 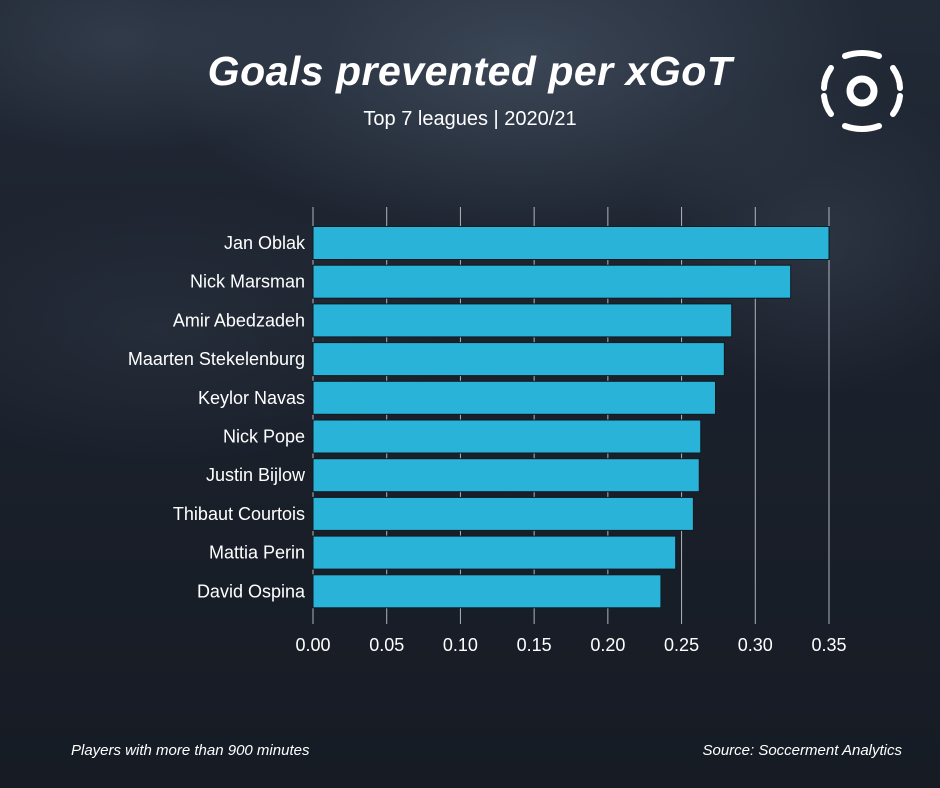 What do you see at coordinates (470, 119) in the screenshot?
I see `chart-subtitle: Top 7 leagues | 2020/21` at bounding box center [470, 119].